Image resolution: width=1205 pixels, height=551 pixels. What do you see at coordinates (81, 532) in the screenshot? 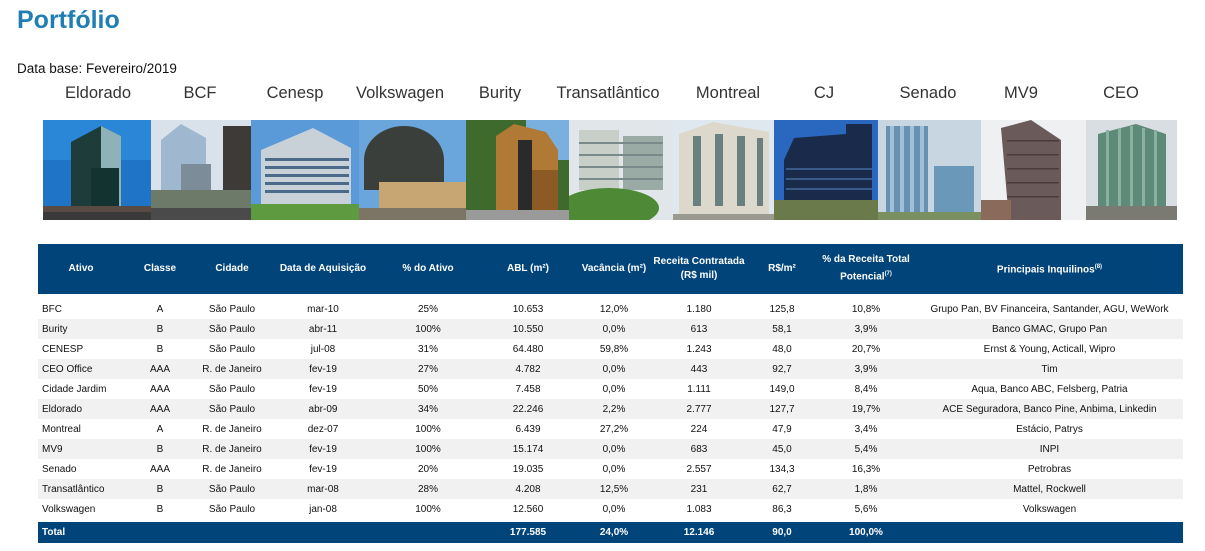
I see `total-label: Total` at bounding box center [81, 532].